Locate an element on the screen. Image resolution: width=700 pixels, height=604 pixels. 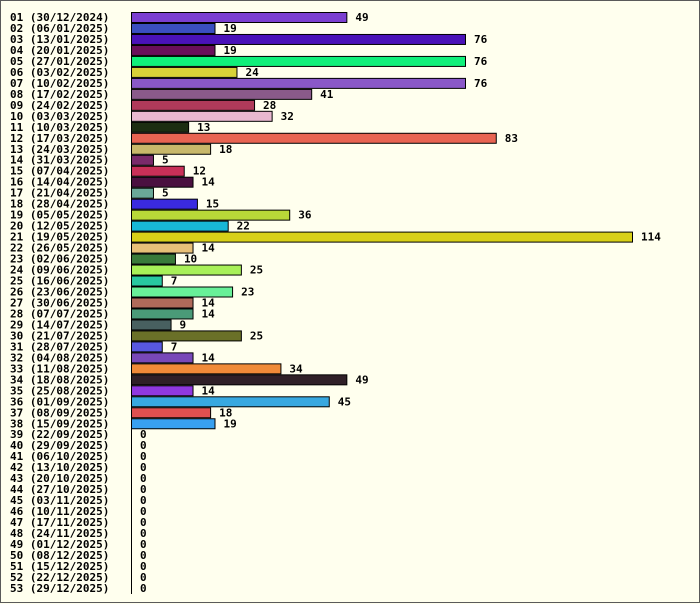
value-label: 49 is located at coordinates (361, 17).